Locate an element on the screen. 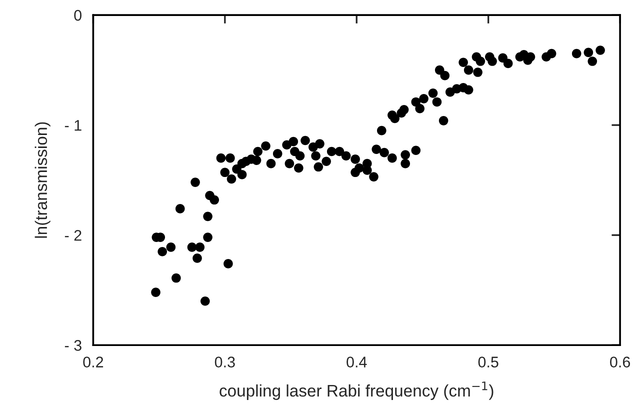  y-tick-label: 0 is located at coordinates (78, 15).